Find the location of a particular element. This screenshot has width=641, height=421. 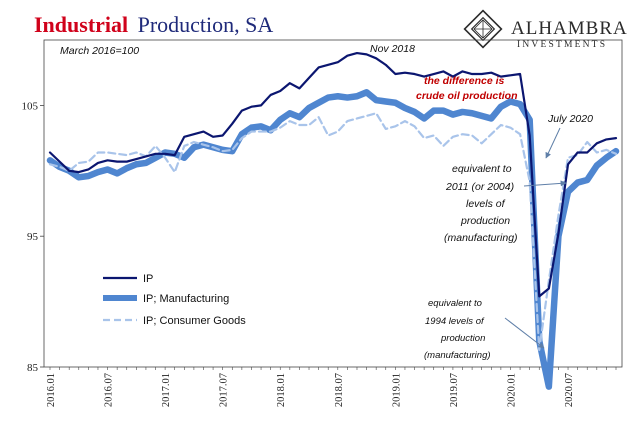

title-part-red: Industrial is located at coordinates (81, 24).